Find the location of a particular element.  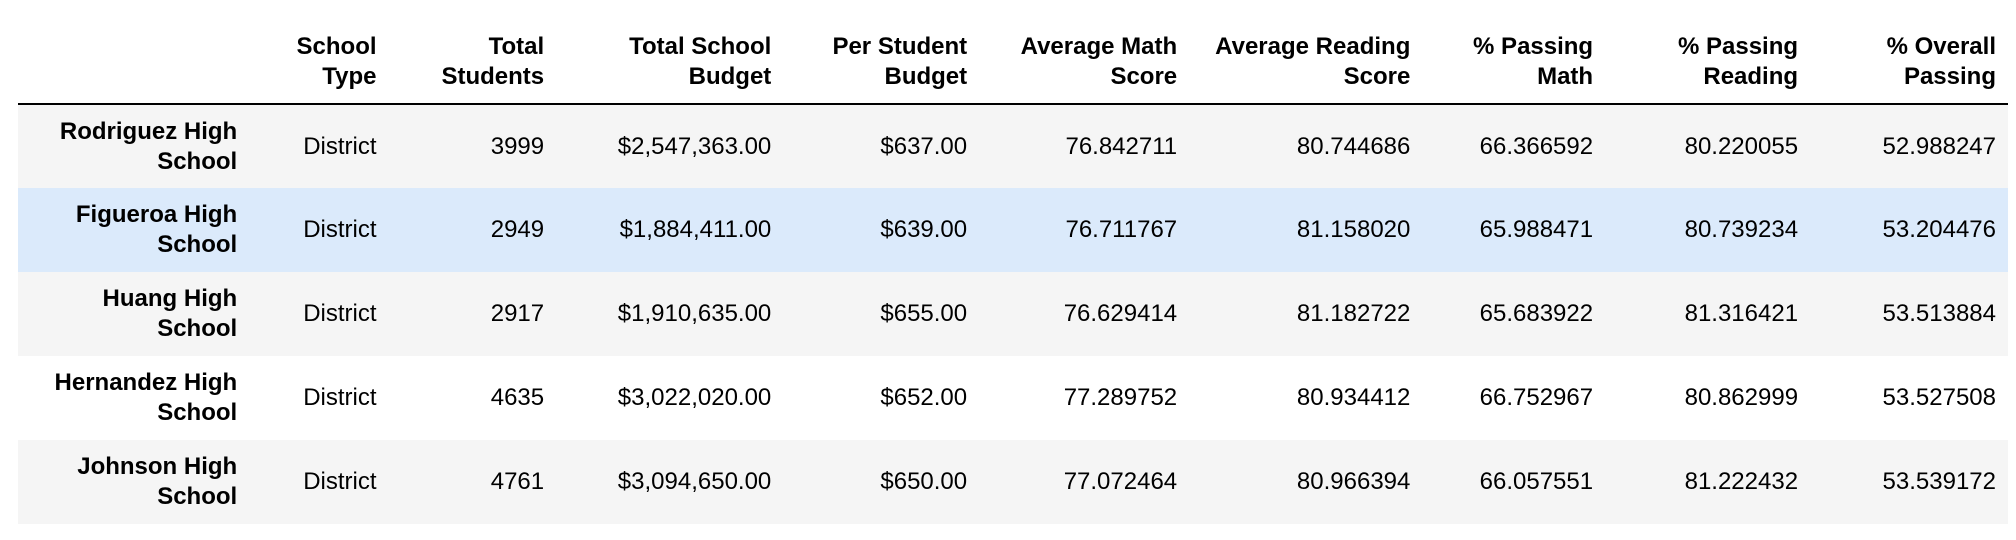

cell-total-students: 2917 is located at coordinates (517, 313).